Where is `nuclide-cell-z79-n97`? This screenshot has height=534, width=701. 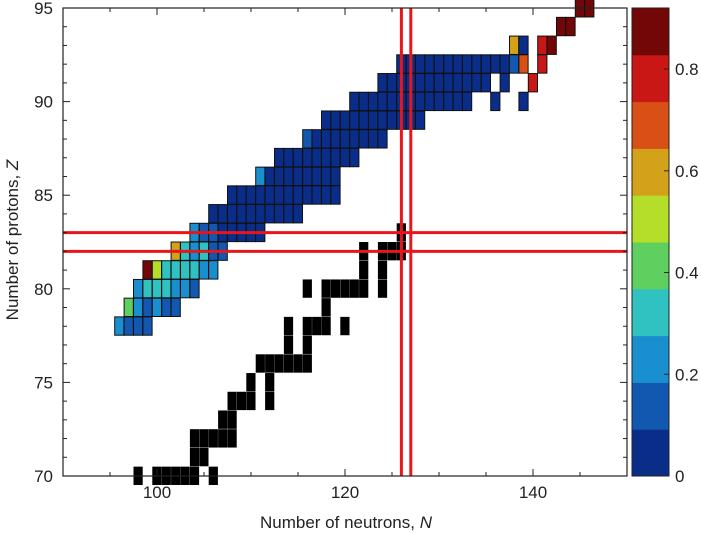 nuclide-cell-z79-n97 is located at coordinates (128, 307).